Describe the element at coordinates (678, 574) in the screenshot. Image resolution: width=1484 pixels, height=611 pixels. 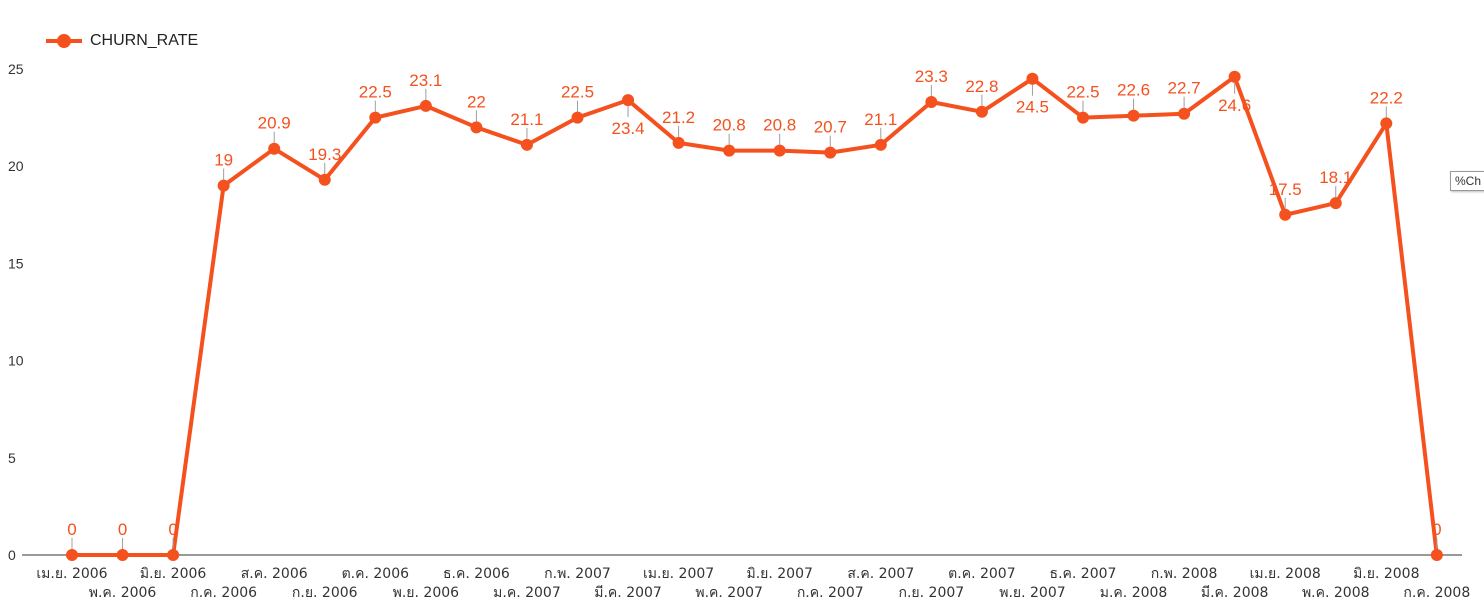
I see `x-tick-label: เม.ย. 2007` at that location.